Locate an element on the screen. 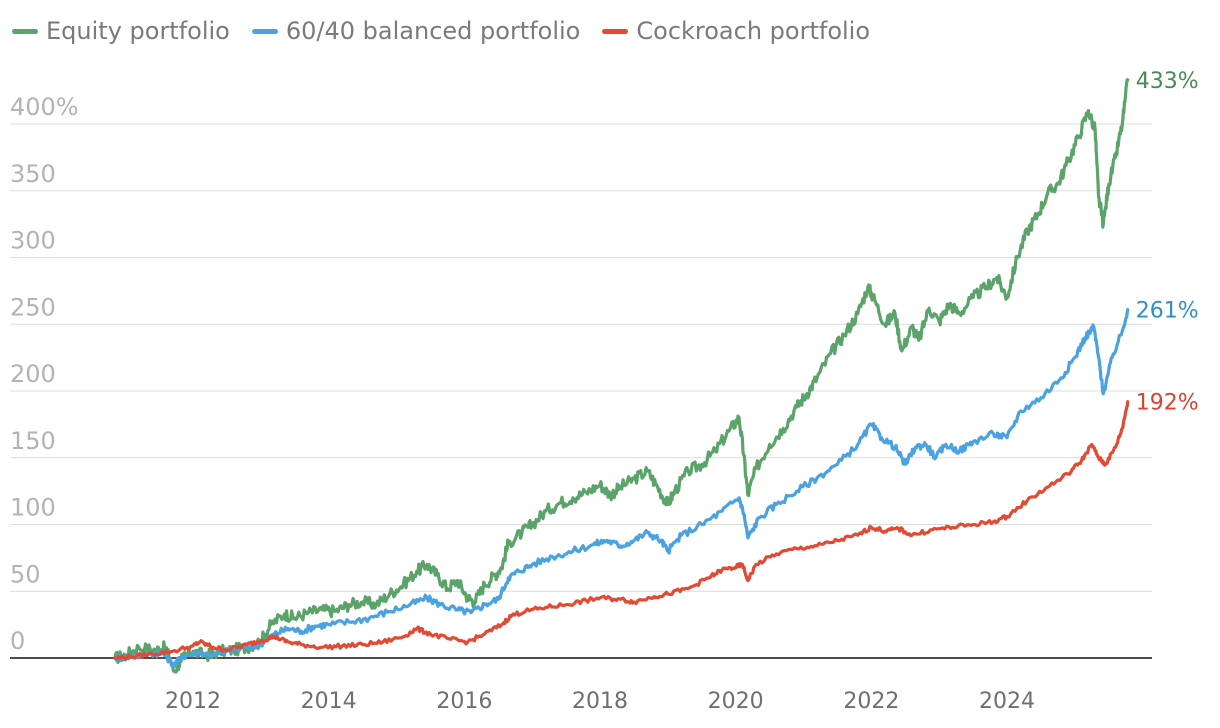  end-label-cockroach: 192% is located at coordinates (1167, 403).